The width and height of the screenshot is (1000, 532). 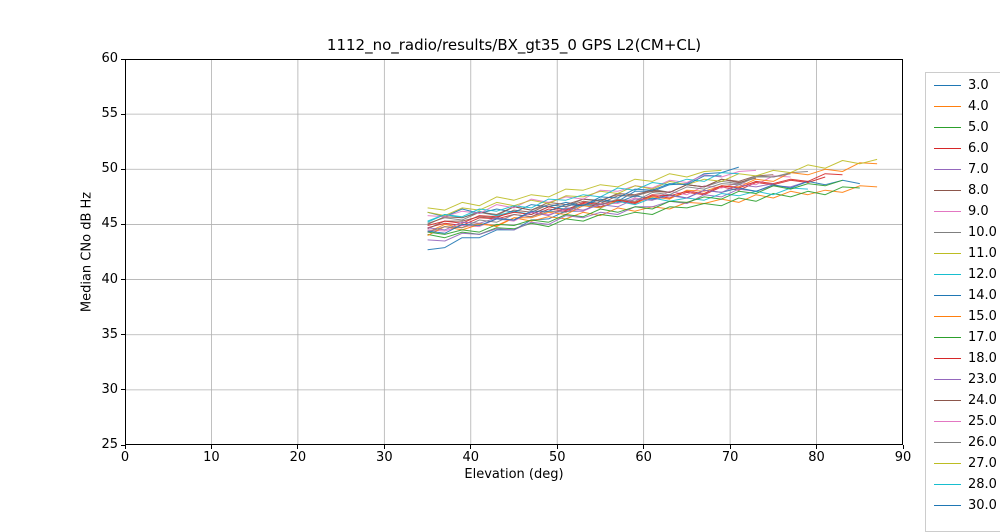 What do you see at coordinates (109, 334) in the screenshot?
I see `y-tick-label: 35` at bounding box center [109, 334].